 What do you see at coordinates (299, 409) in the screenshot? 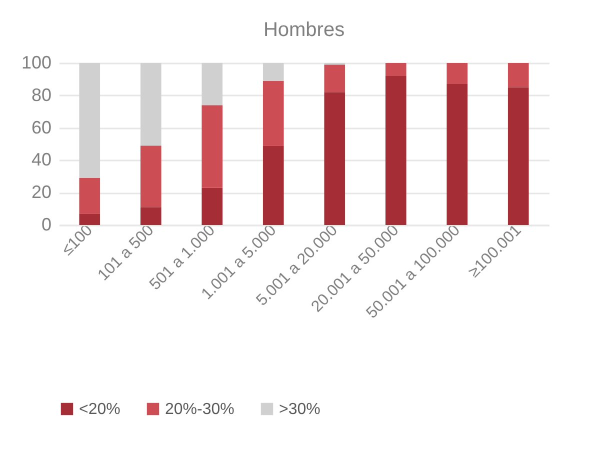
I see `legend-label: >30%` at bounding box center [299, 409].